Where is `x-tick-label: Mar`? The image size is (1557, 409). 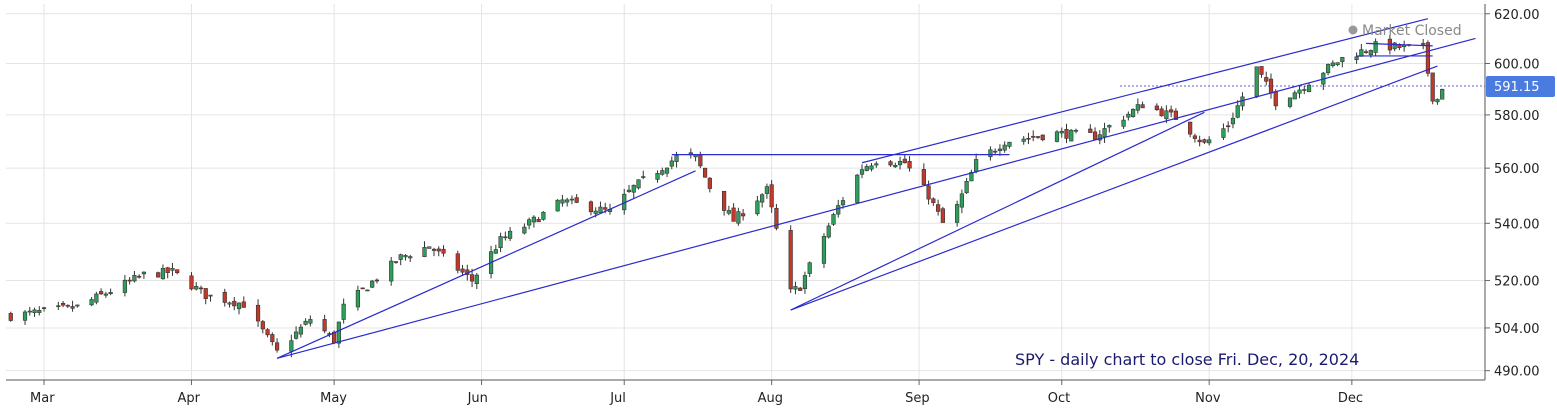
x-tick-label: Mar is located at coordinates (42, 398).